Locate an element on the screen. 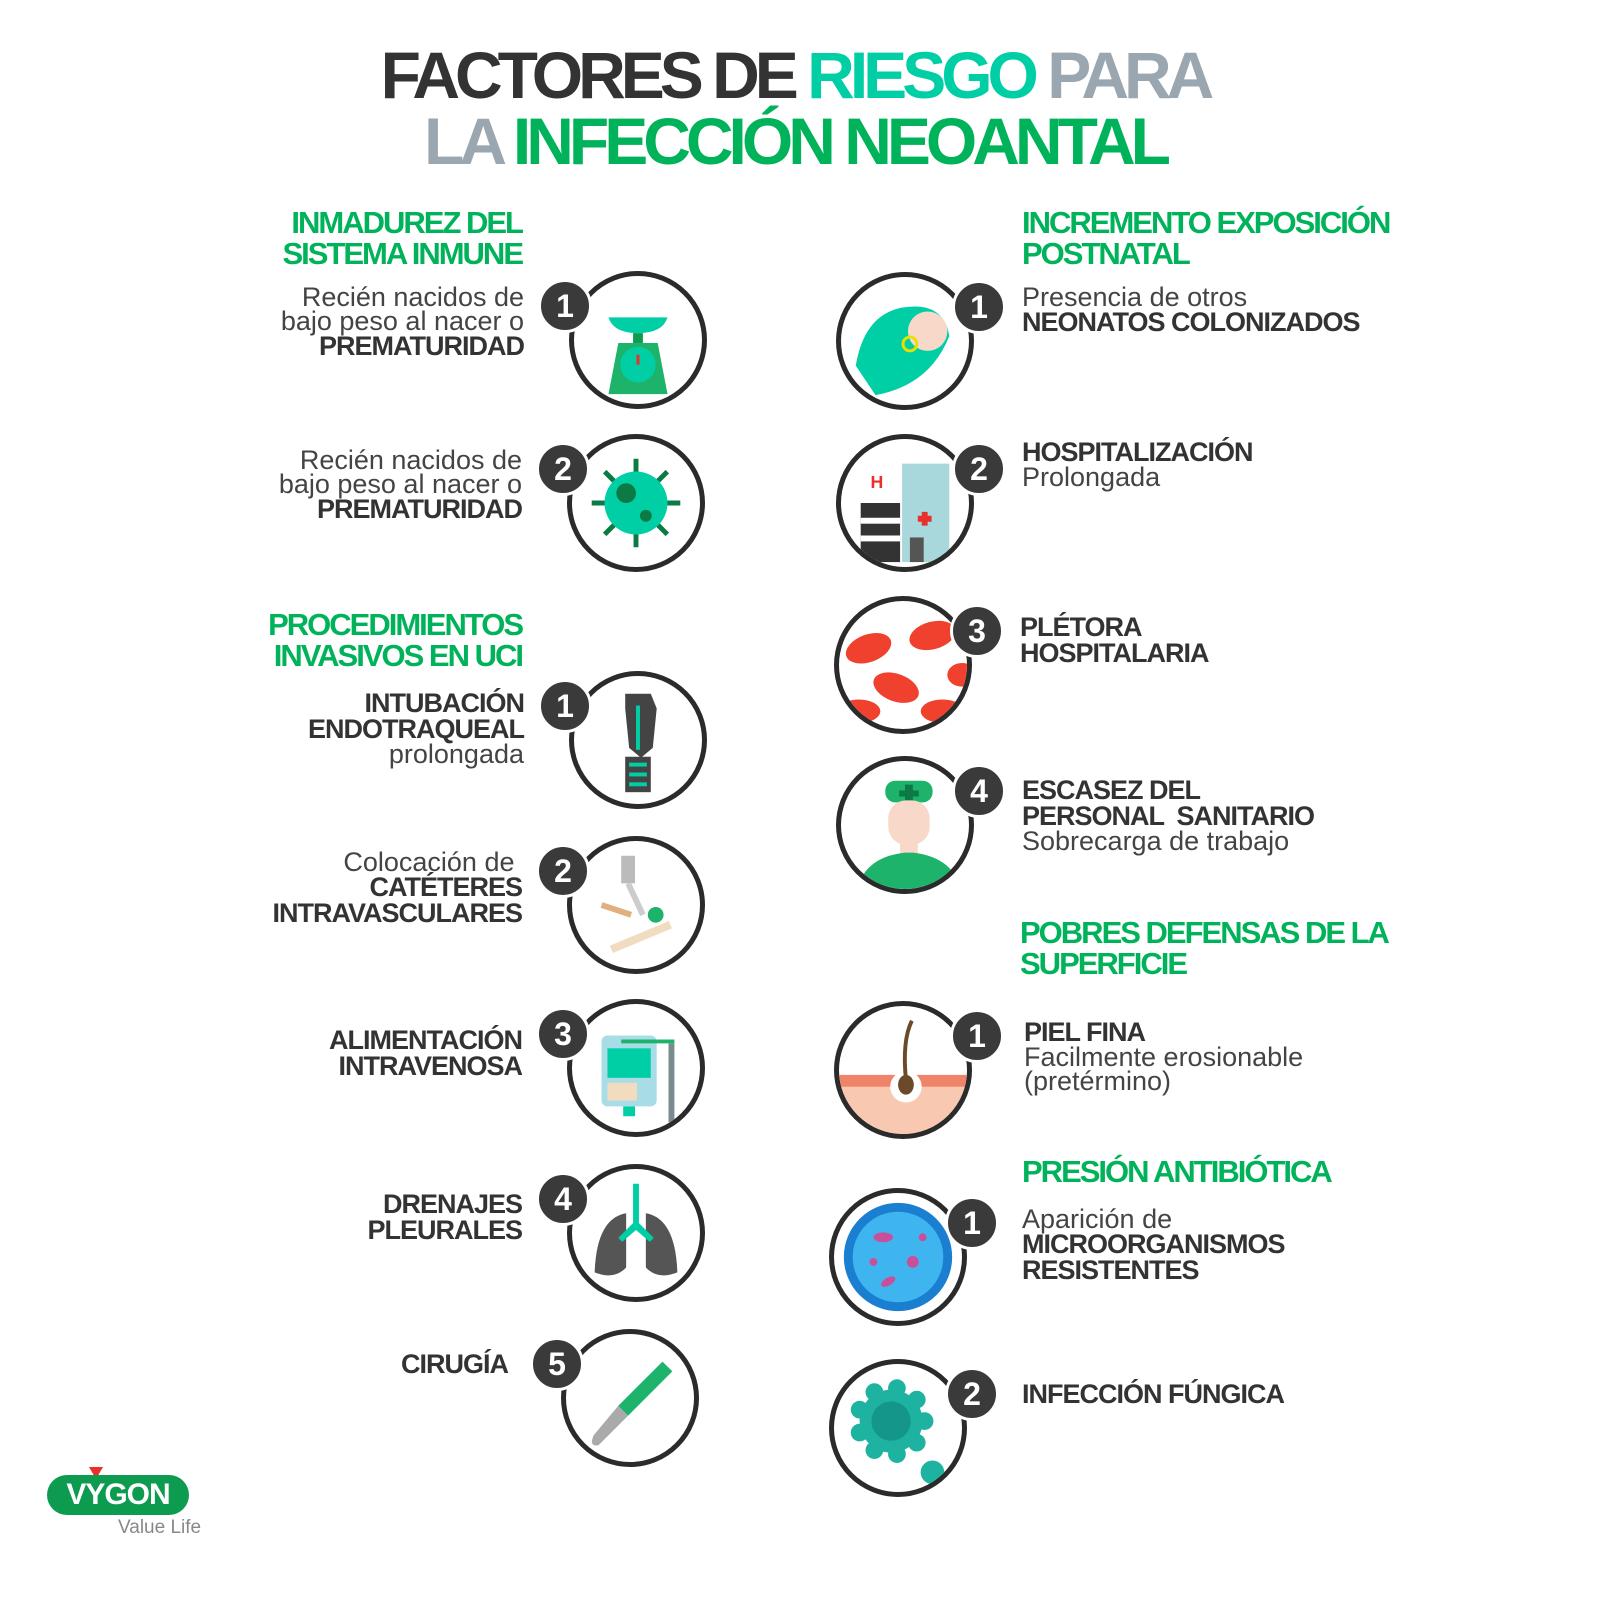 The height and width of the screenshot is (1600, 1600). text-line-bold: PERSONAL SANITARIO is located at coordinates (1168, 816).